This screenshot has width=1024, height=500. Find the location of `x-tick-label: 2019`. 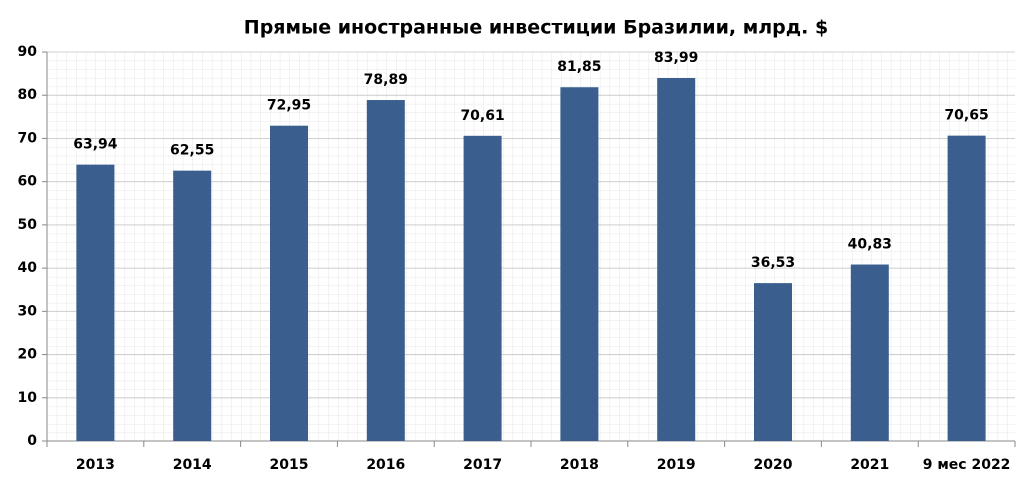

x-tick-label: 2019 is located at coordinates (676, 465).